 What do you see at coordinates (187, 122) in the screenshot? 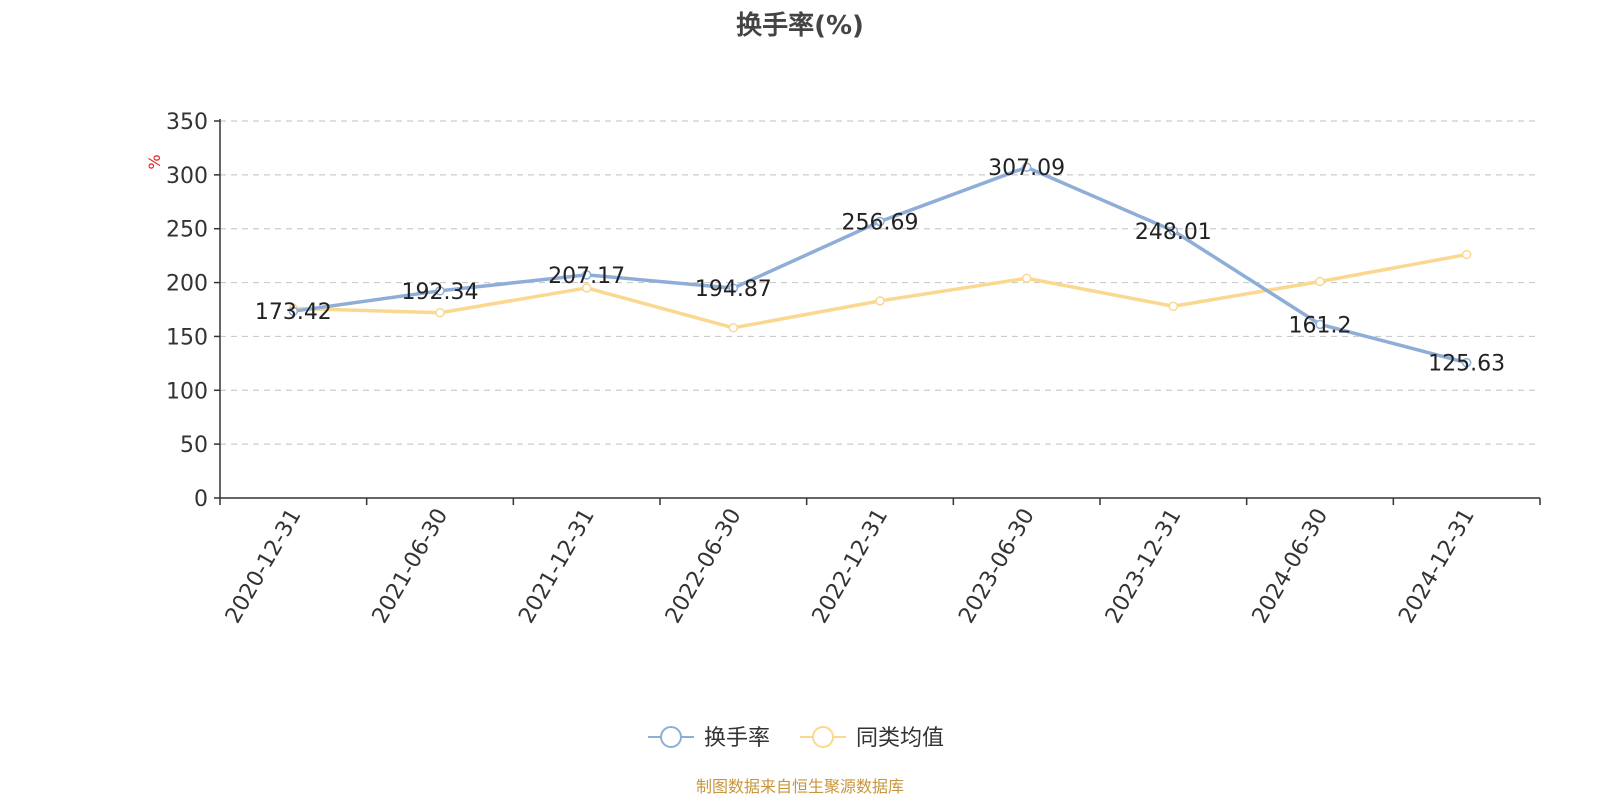
I see `y-tick-label-350: 350` at bounding box center [187, 122].